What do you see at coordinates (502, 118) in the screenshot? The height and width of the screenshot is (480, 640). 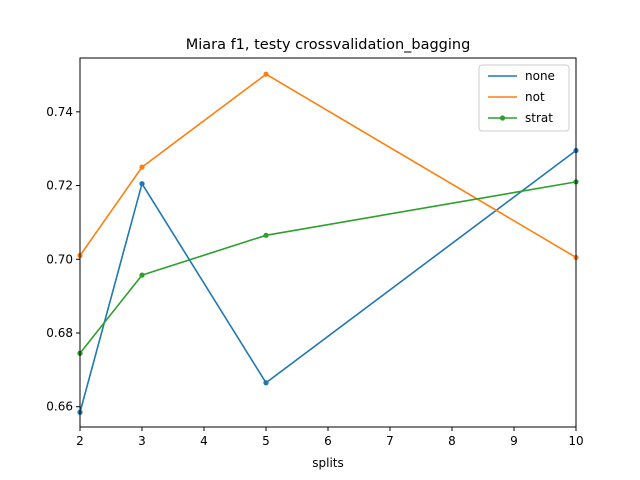 I see `legend-marker-strat` at bounding box center [502, 118].